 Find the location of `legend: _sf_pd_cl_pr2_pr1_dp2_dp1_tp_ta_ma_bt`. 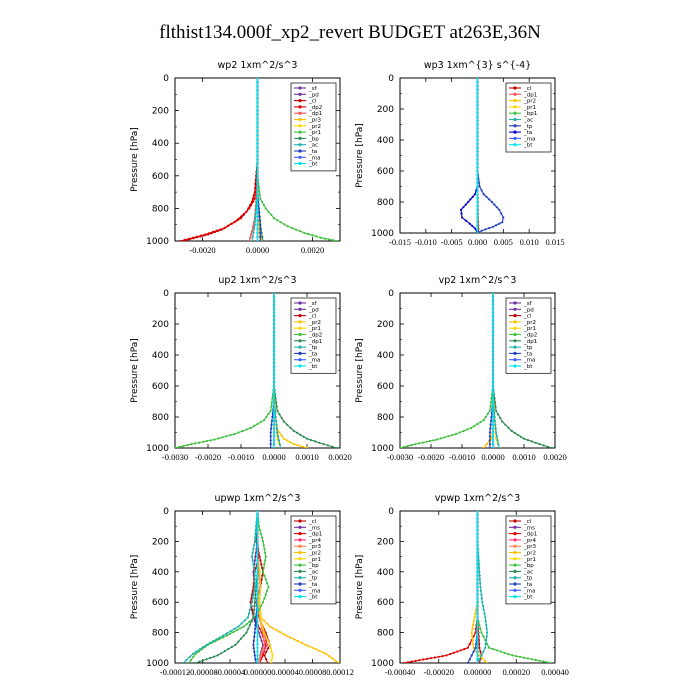

legend: _sf_pd_cl_pr2_pr1_dp2_dp1_tp_ta_ma_bt is located at coordinates (313, 335).